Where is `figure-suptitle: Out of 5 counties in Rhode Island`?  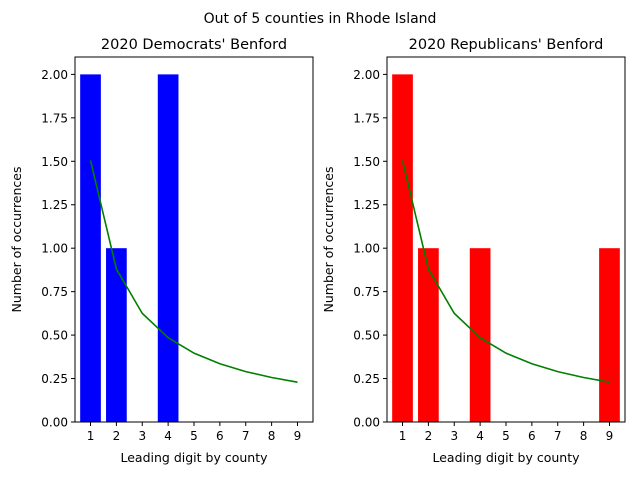
figure-suptitle: Out of 5 counties in Rhode Island is located at coordinates (320, 19).